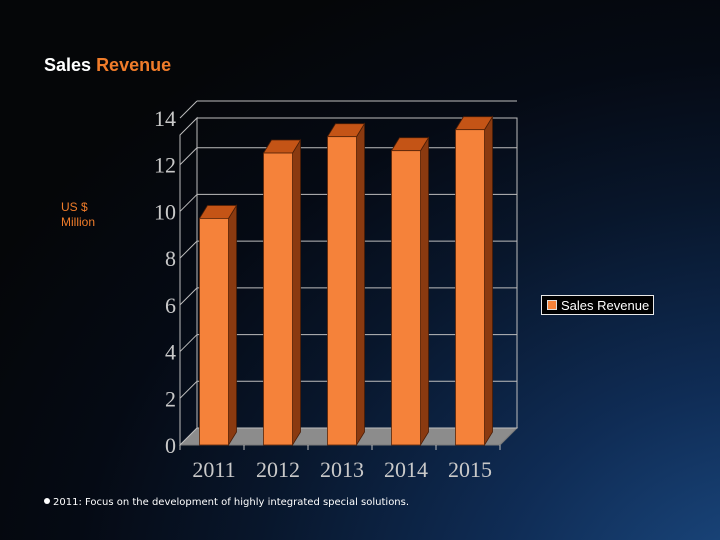 The height and width of the screenshot is (540, 720). I want to click on legend: Sales Revenue, so click(597, 305).